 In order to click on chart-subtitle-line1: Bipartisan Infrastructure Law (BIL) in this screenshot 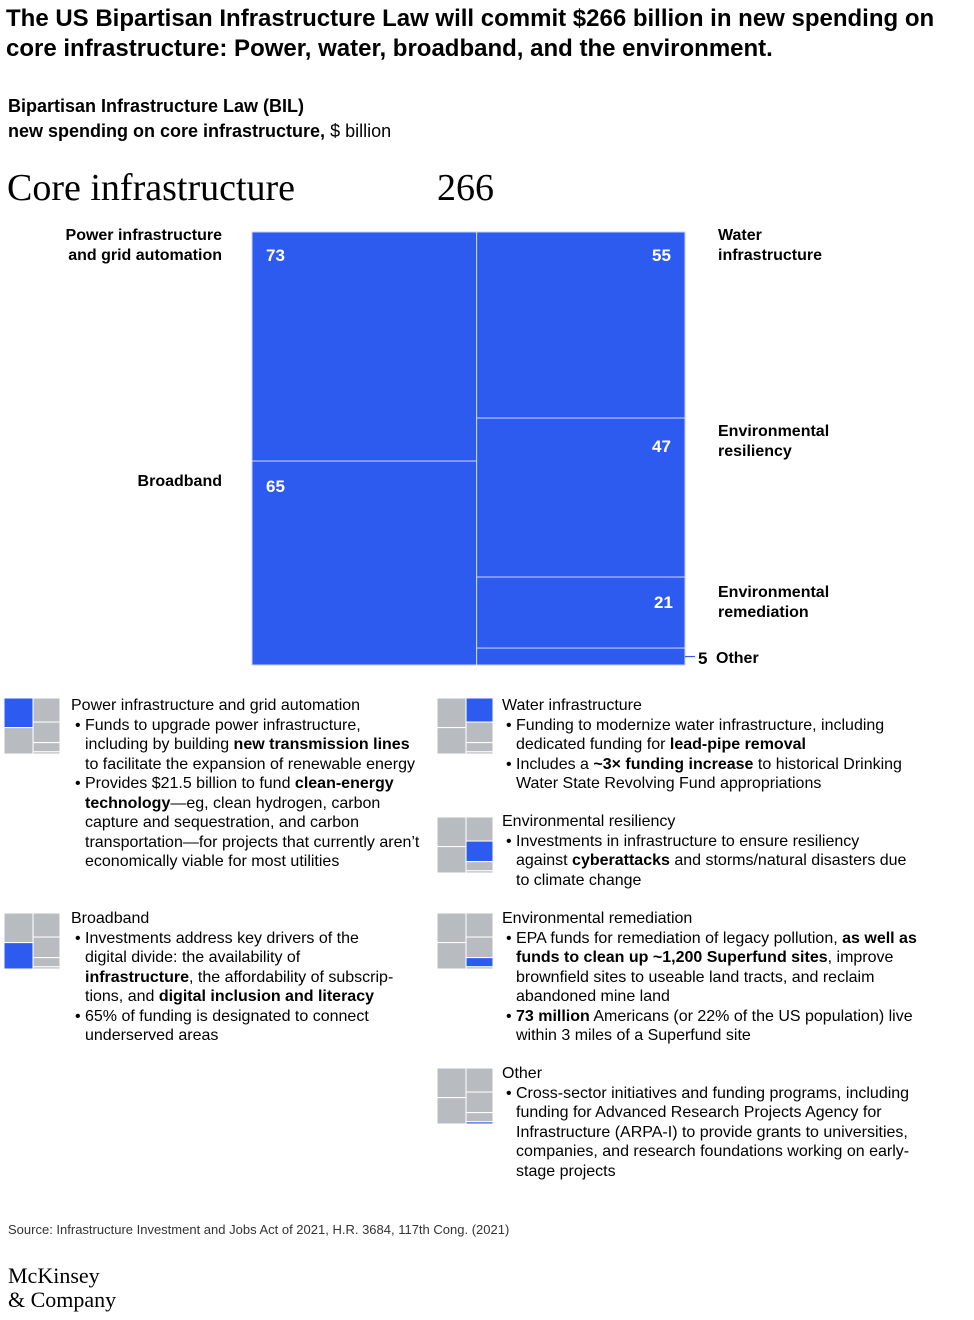, I will do `click(156, 106)`.